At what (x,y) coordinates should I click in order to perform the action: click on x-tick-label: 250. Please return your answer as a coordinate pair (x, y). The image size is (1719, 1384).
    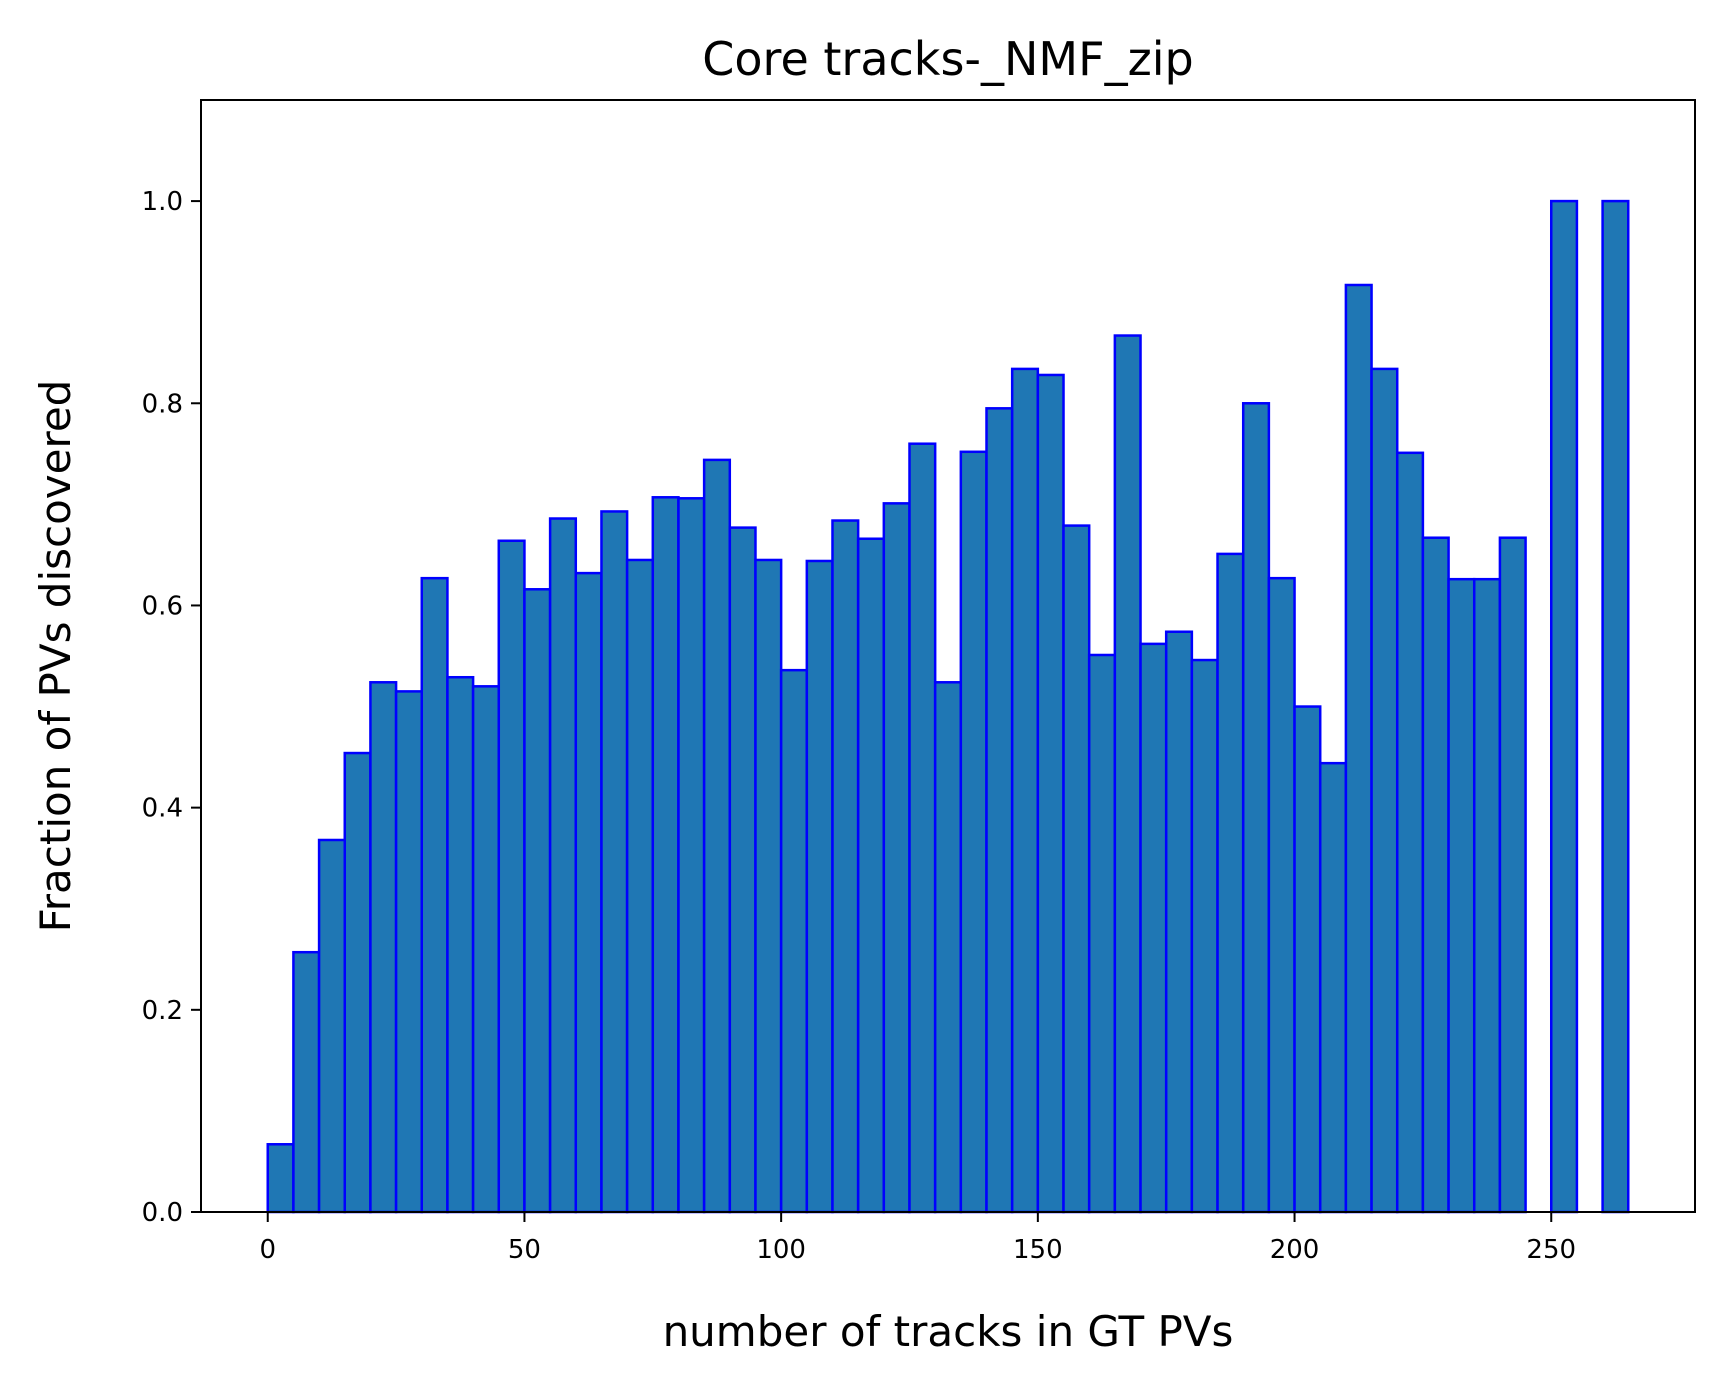
    Looking at the image, I should click on (1551, 1250).